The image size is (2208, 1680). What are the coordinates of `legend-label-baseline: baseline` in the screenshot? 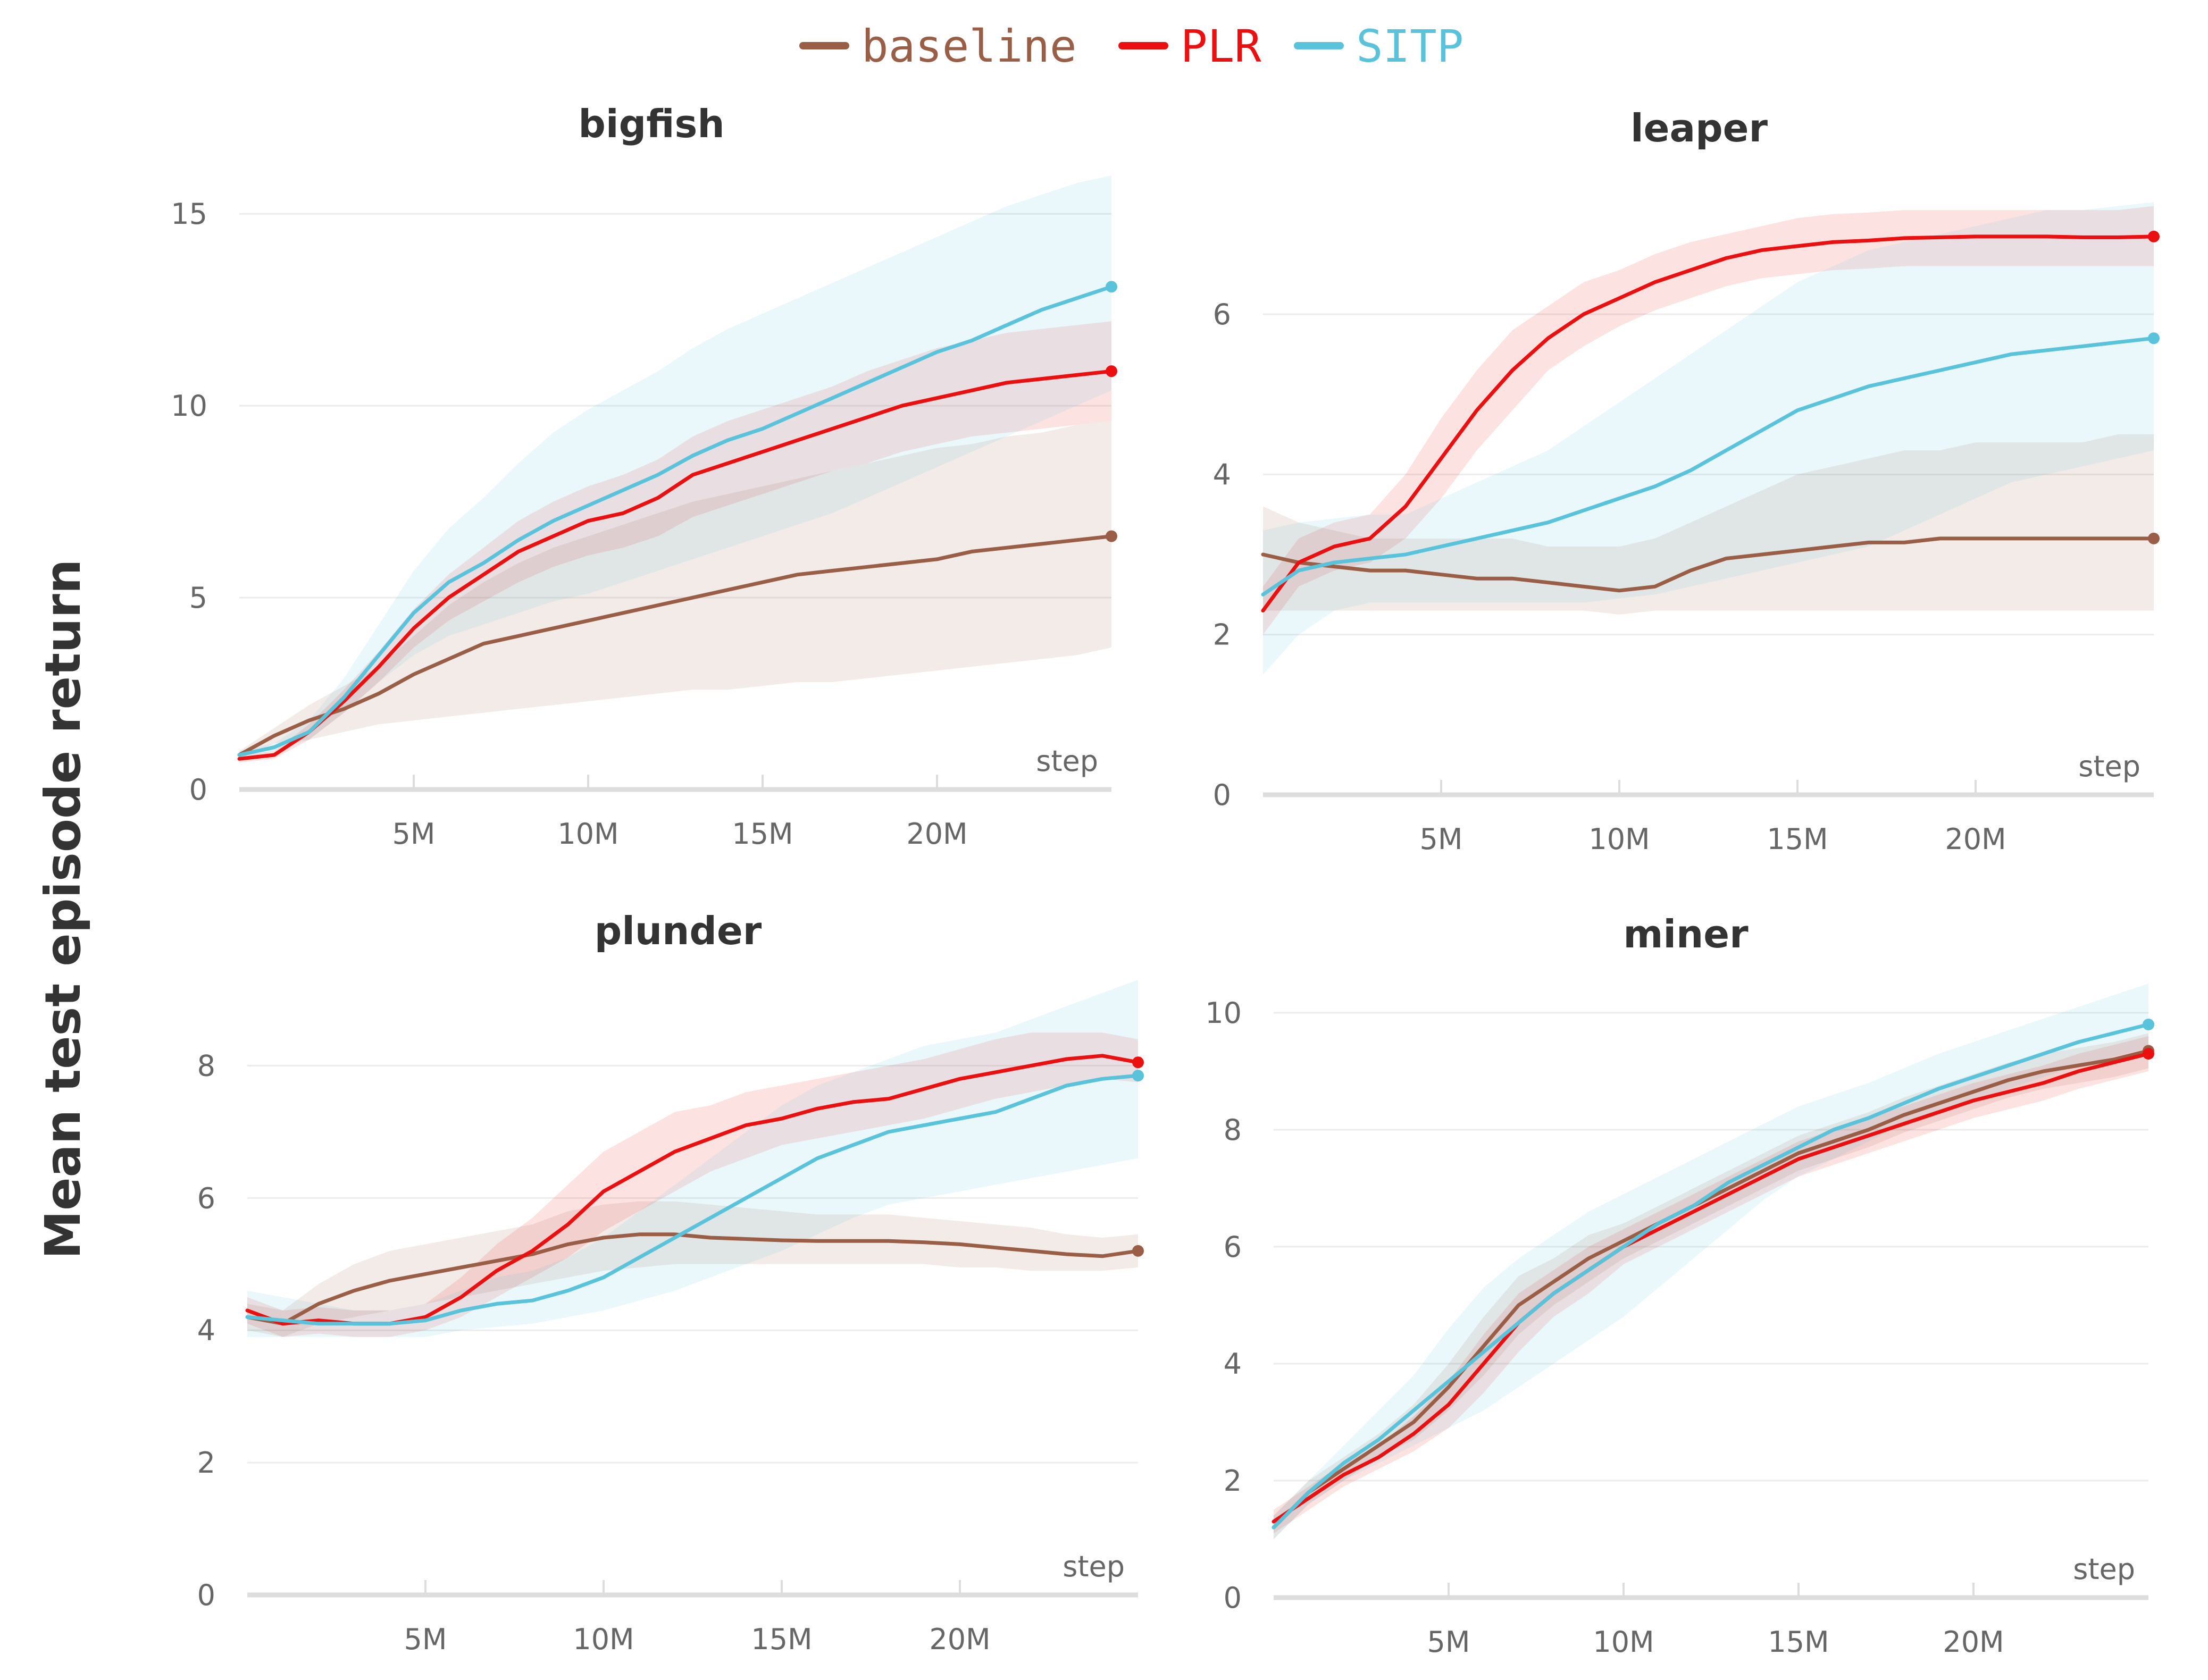 It's located at (969, 46).